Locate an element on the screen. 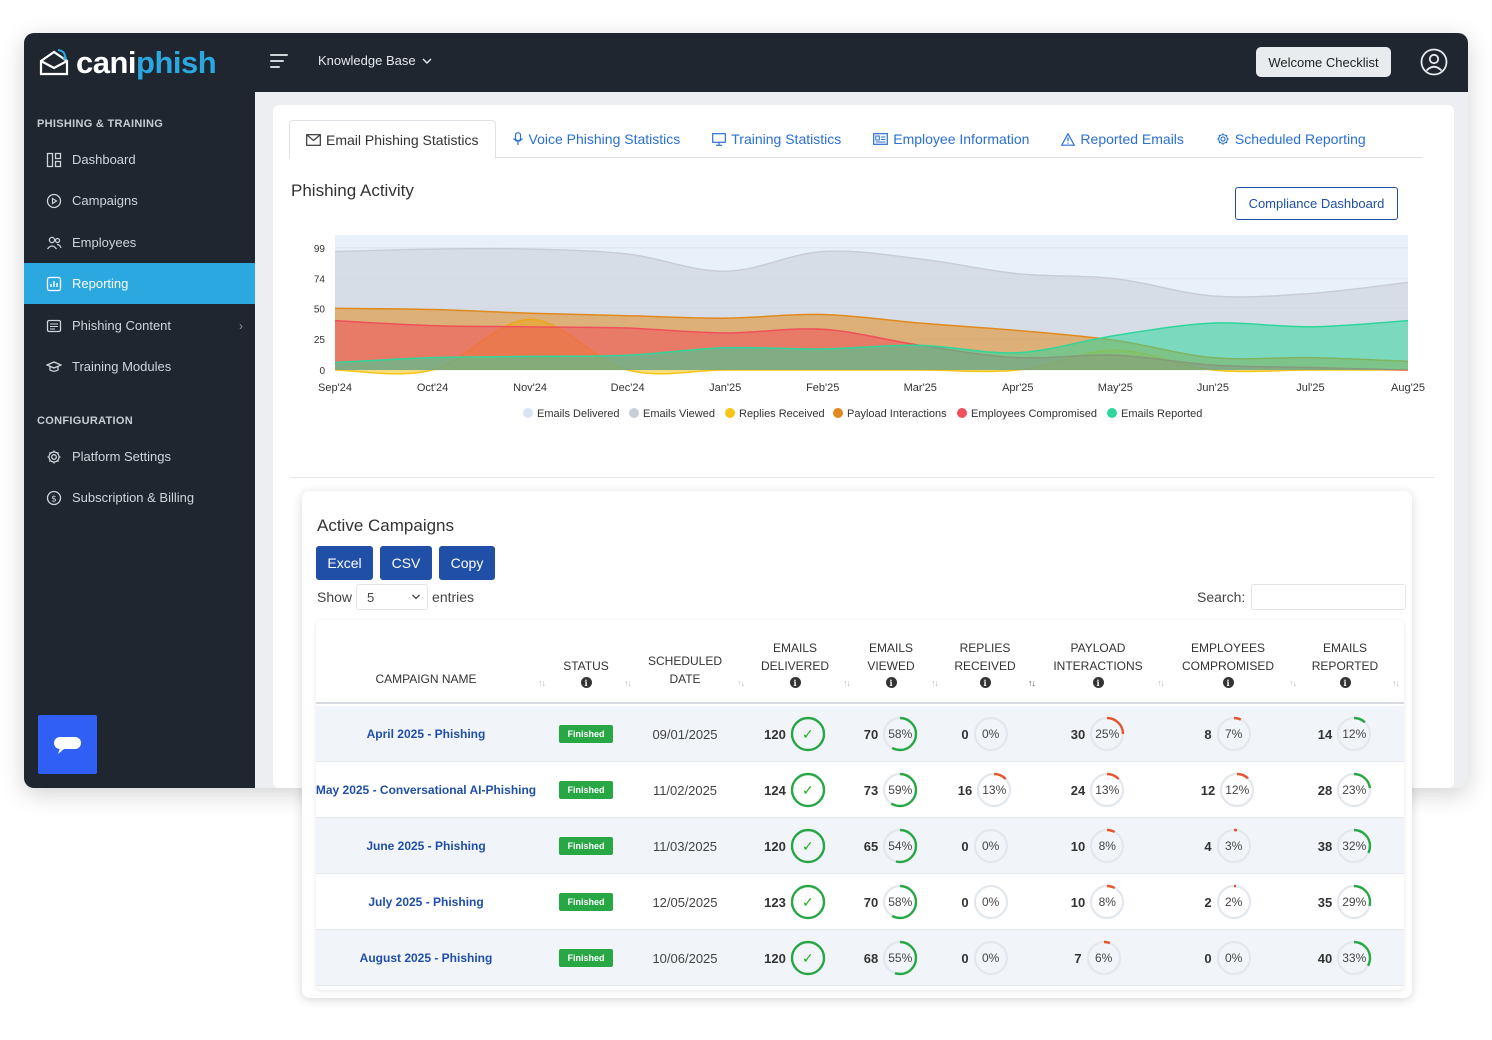 This screenshot has width=1492, height=1040. campaign-name-link: June 2025 - Phishing is located at coordinates (426, 846).